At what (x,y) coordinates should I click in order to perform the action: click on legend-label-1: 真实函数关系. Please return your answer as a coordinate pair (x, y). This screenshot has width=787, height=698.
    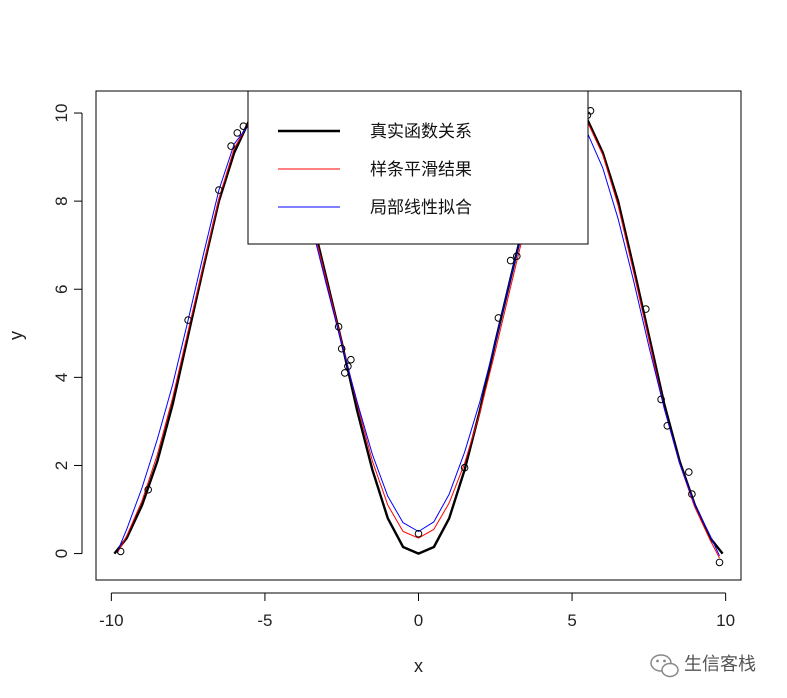
    Looking at the image, I should click on (421, 132).